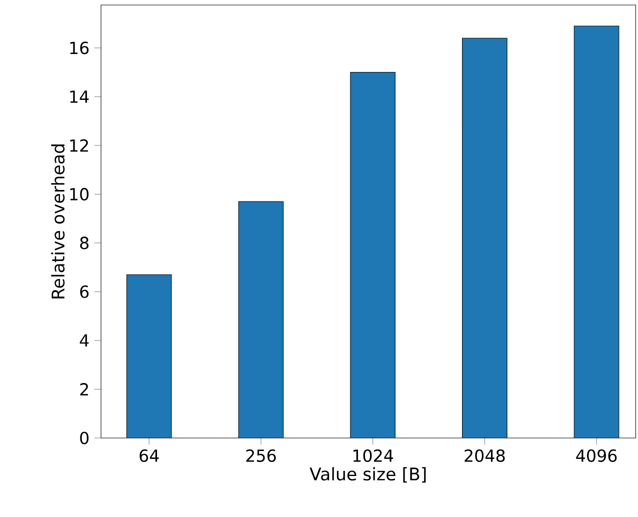 This screenshot has height=517, width=638. I want to click on y-axis-title: Relative overhead, so click(58, 221).